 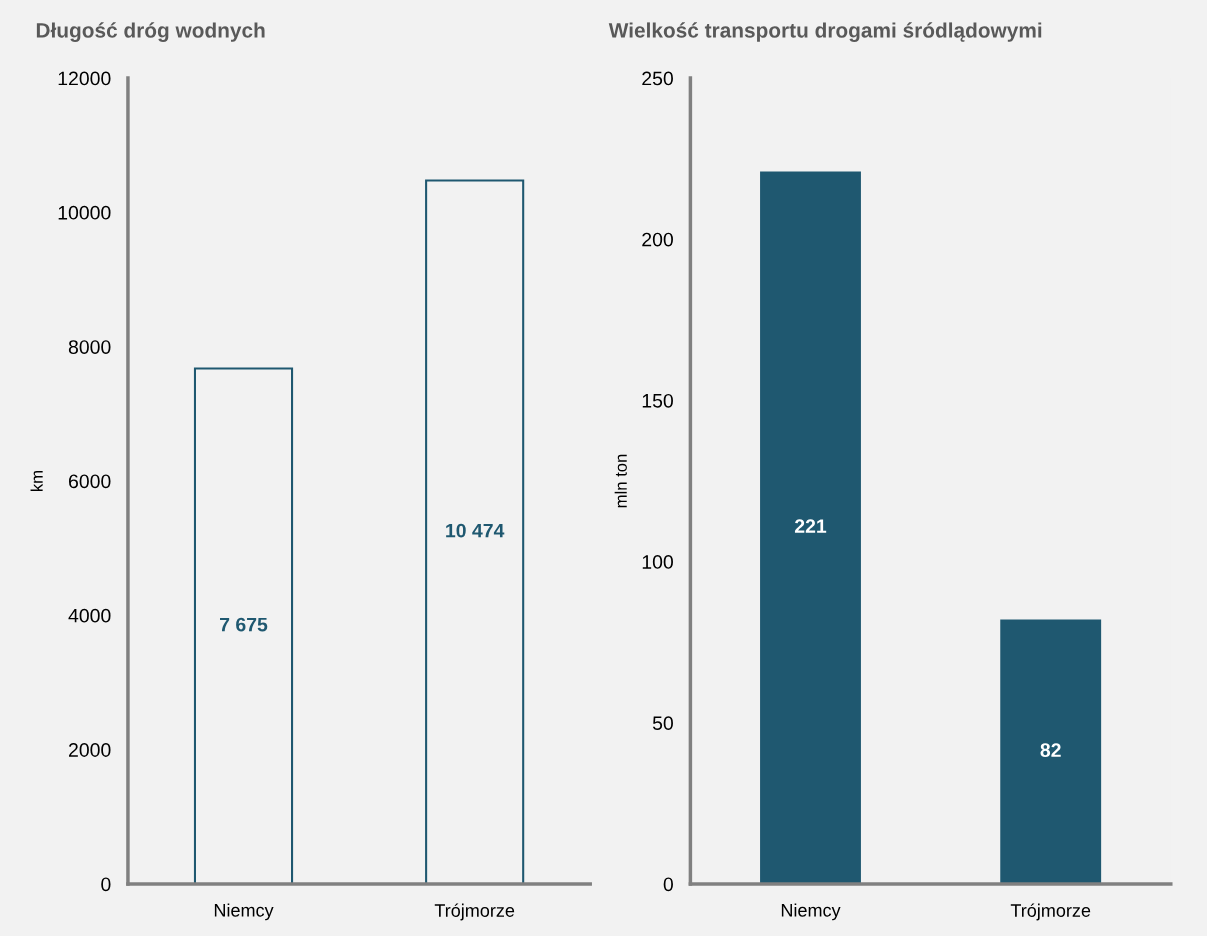 I want to click on y-tick-label: 2000, so click(x=90, y=750).